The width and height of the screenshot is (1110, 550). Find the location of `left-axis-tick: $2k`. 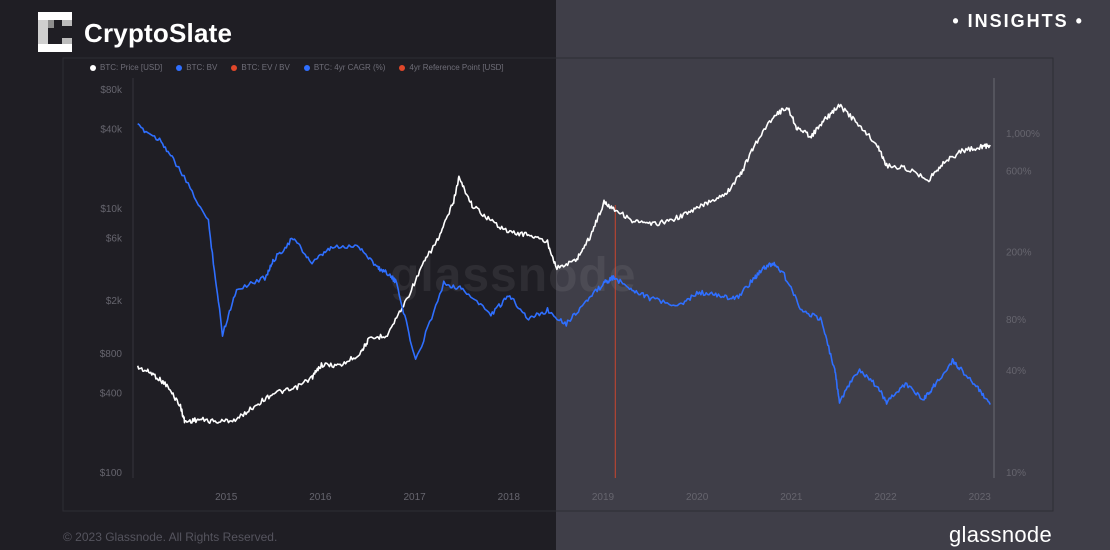

left-axis-tick: $2k is located at coordinates (114, 301).